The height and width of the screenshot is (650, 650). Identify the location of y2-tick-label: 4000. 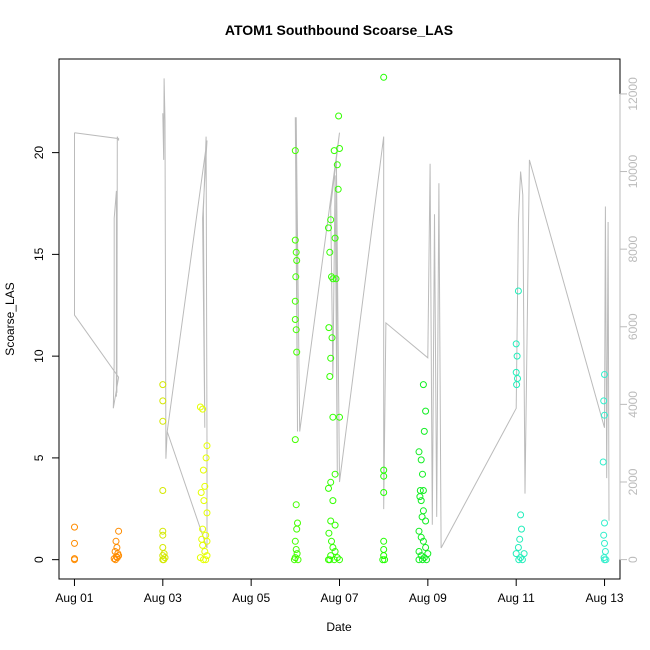
(633, 404).